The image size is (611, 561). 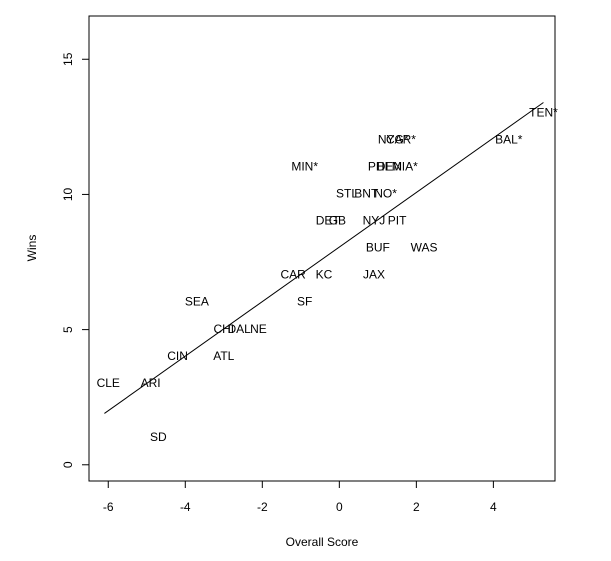 I want to click on point-label: DET, so click(x=328, y=221).